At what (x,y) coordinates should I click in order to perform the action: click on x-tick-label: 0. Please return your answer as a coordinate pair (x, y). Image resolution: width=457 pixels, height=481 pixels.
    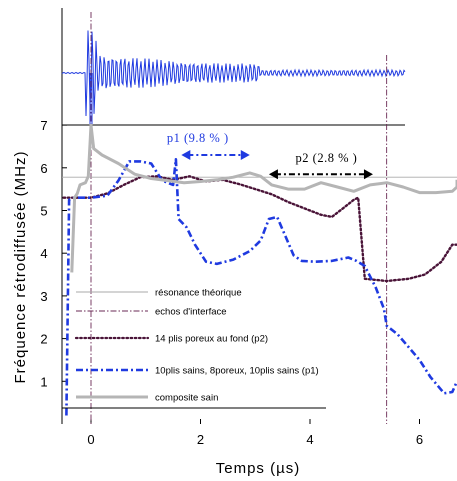
    Looking at the image, I should click on (90, 439).